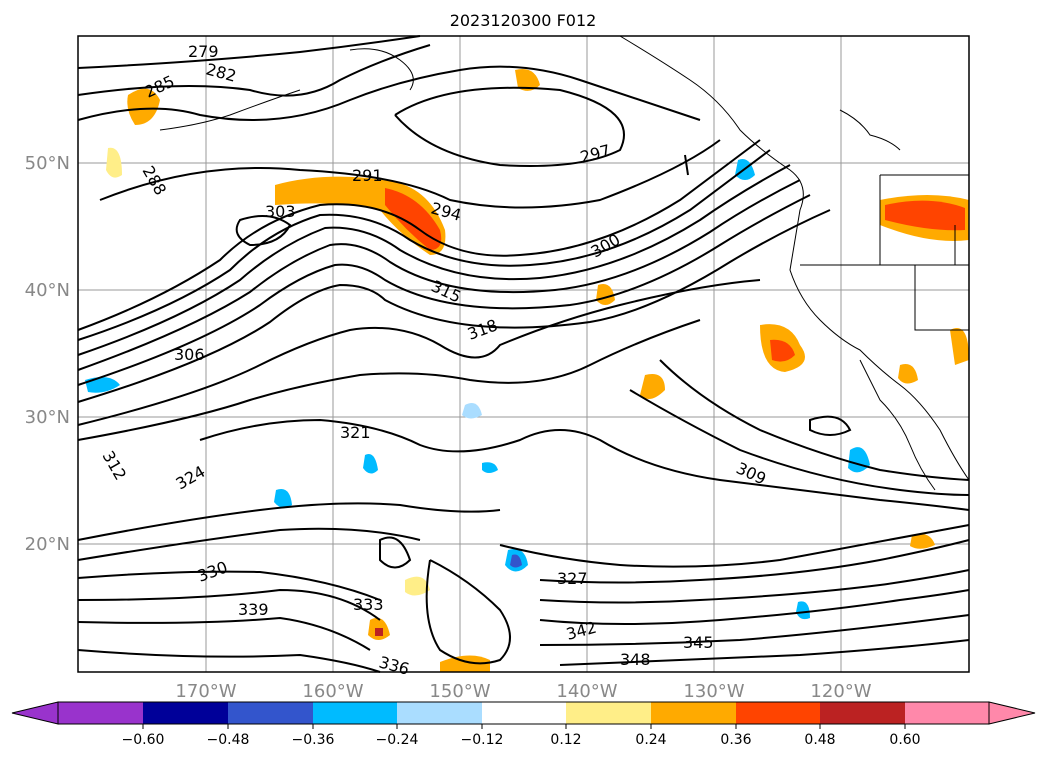 Image resolution: width=1047 pixels, height=765 pixels. Describe the element at coordinates (47, 417) in the screenshot. I see `lat-label: 30°N` at that location.